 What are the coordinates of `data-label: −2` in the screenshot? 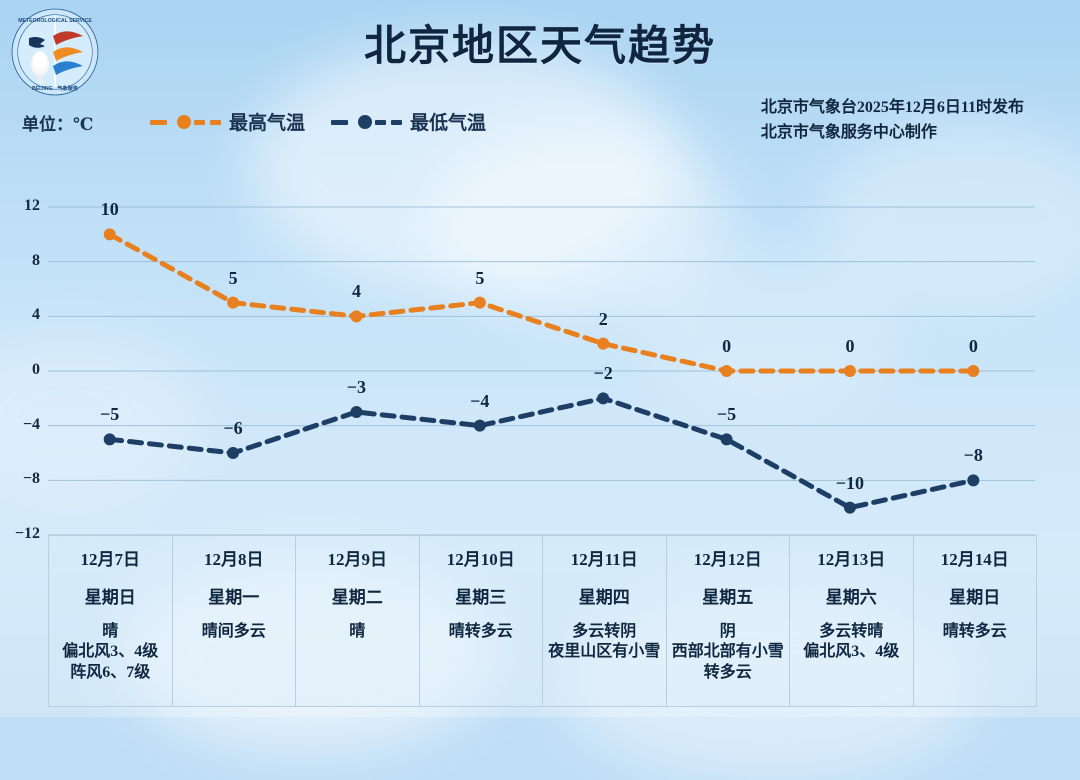 It's located at (603, 373).